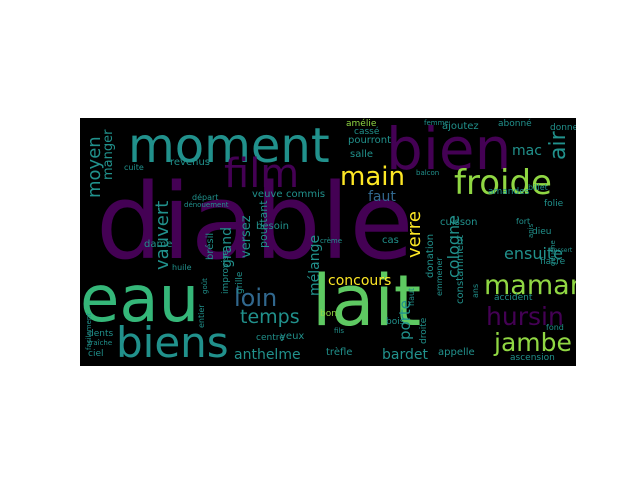 Image resolution: width=640 pixels, height=480 pixels. I want to click on word-billet: billet, so click(538, 187).